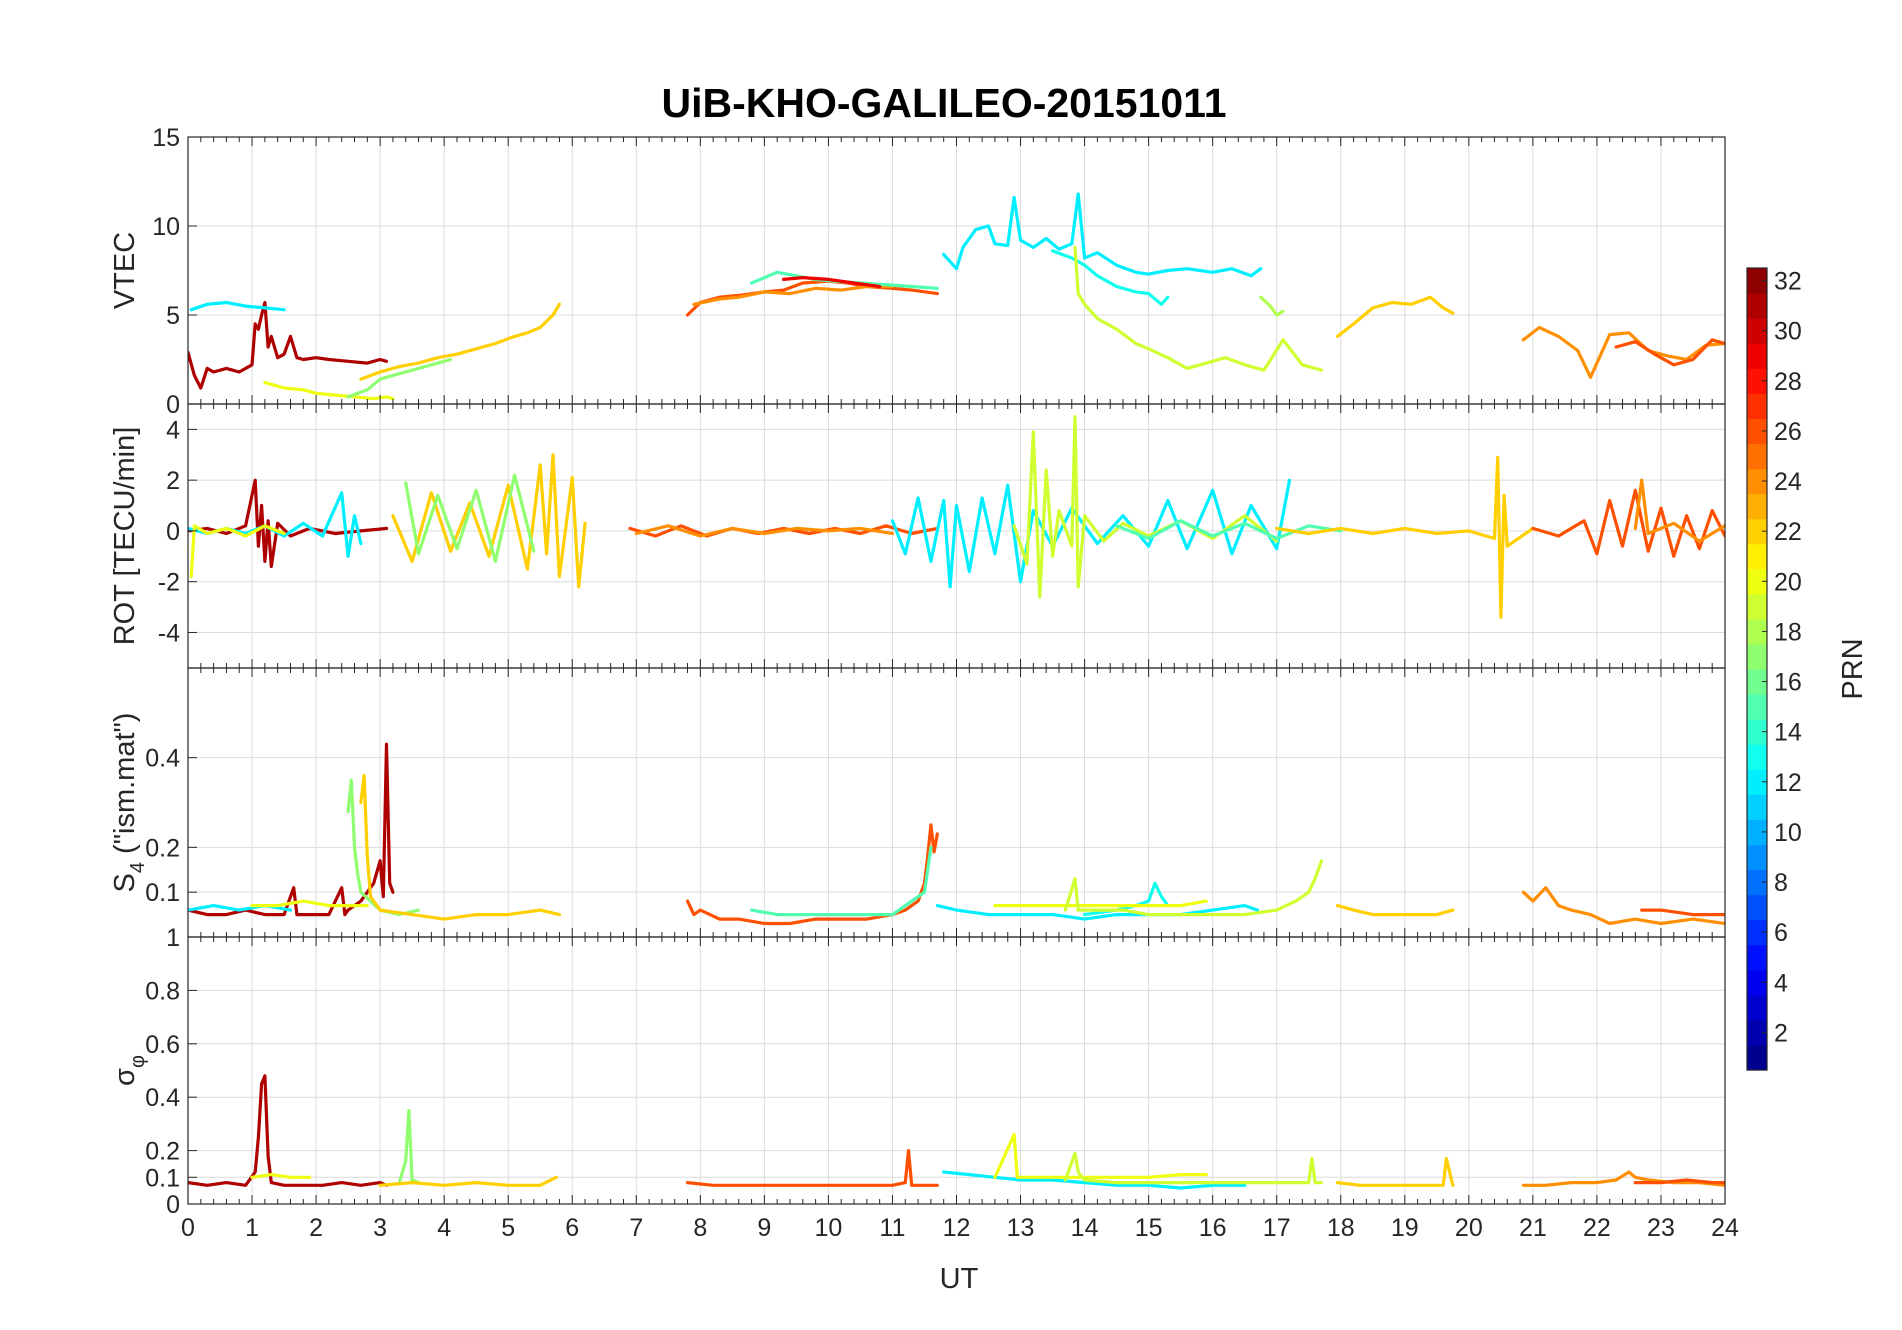 The width and height of the screenshot is (1902, 1330). Describe the element at coordinates (1341, 1228) in the screenshot. I see `x-tick-label: 18` at that location.